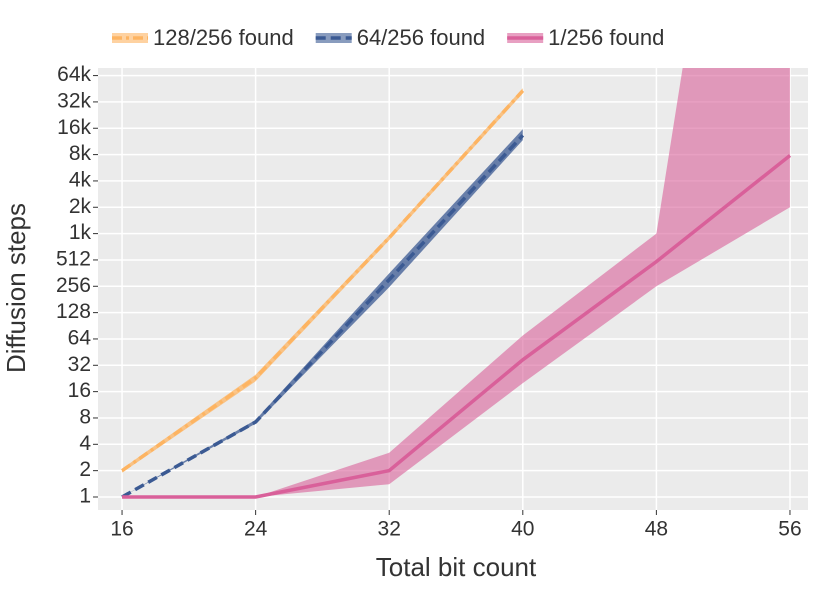 This screenshot has width=831, height=598. I want to click on x-tick-label: 48, so click(656, 529).